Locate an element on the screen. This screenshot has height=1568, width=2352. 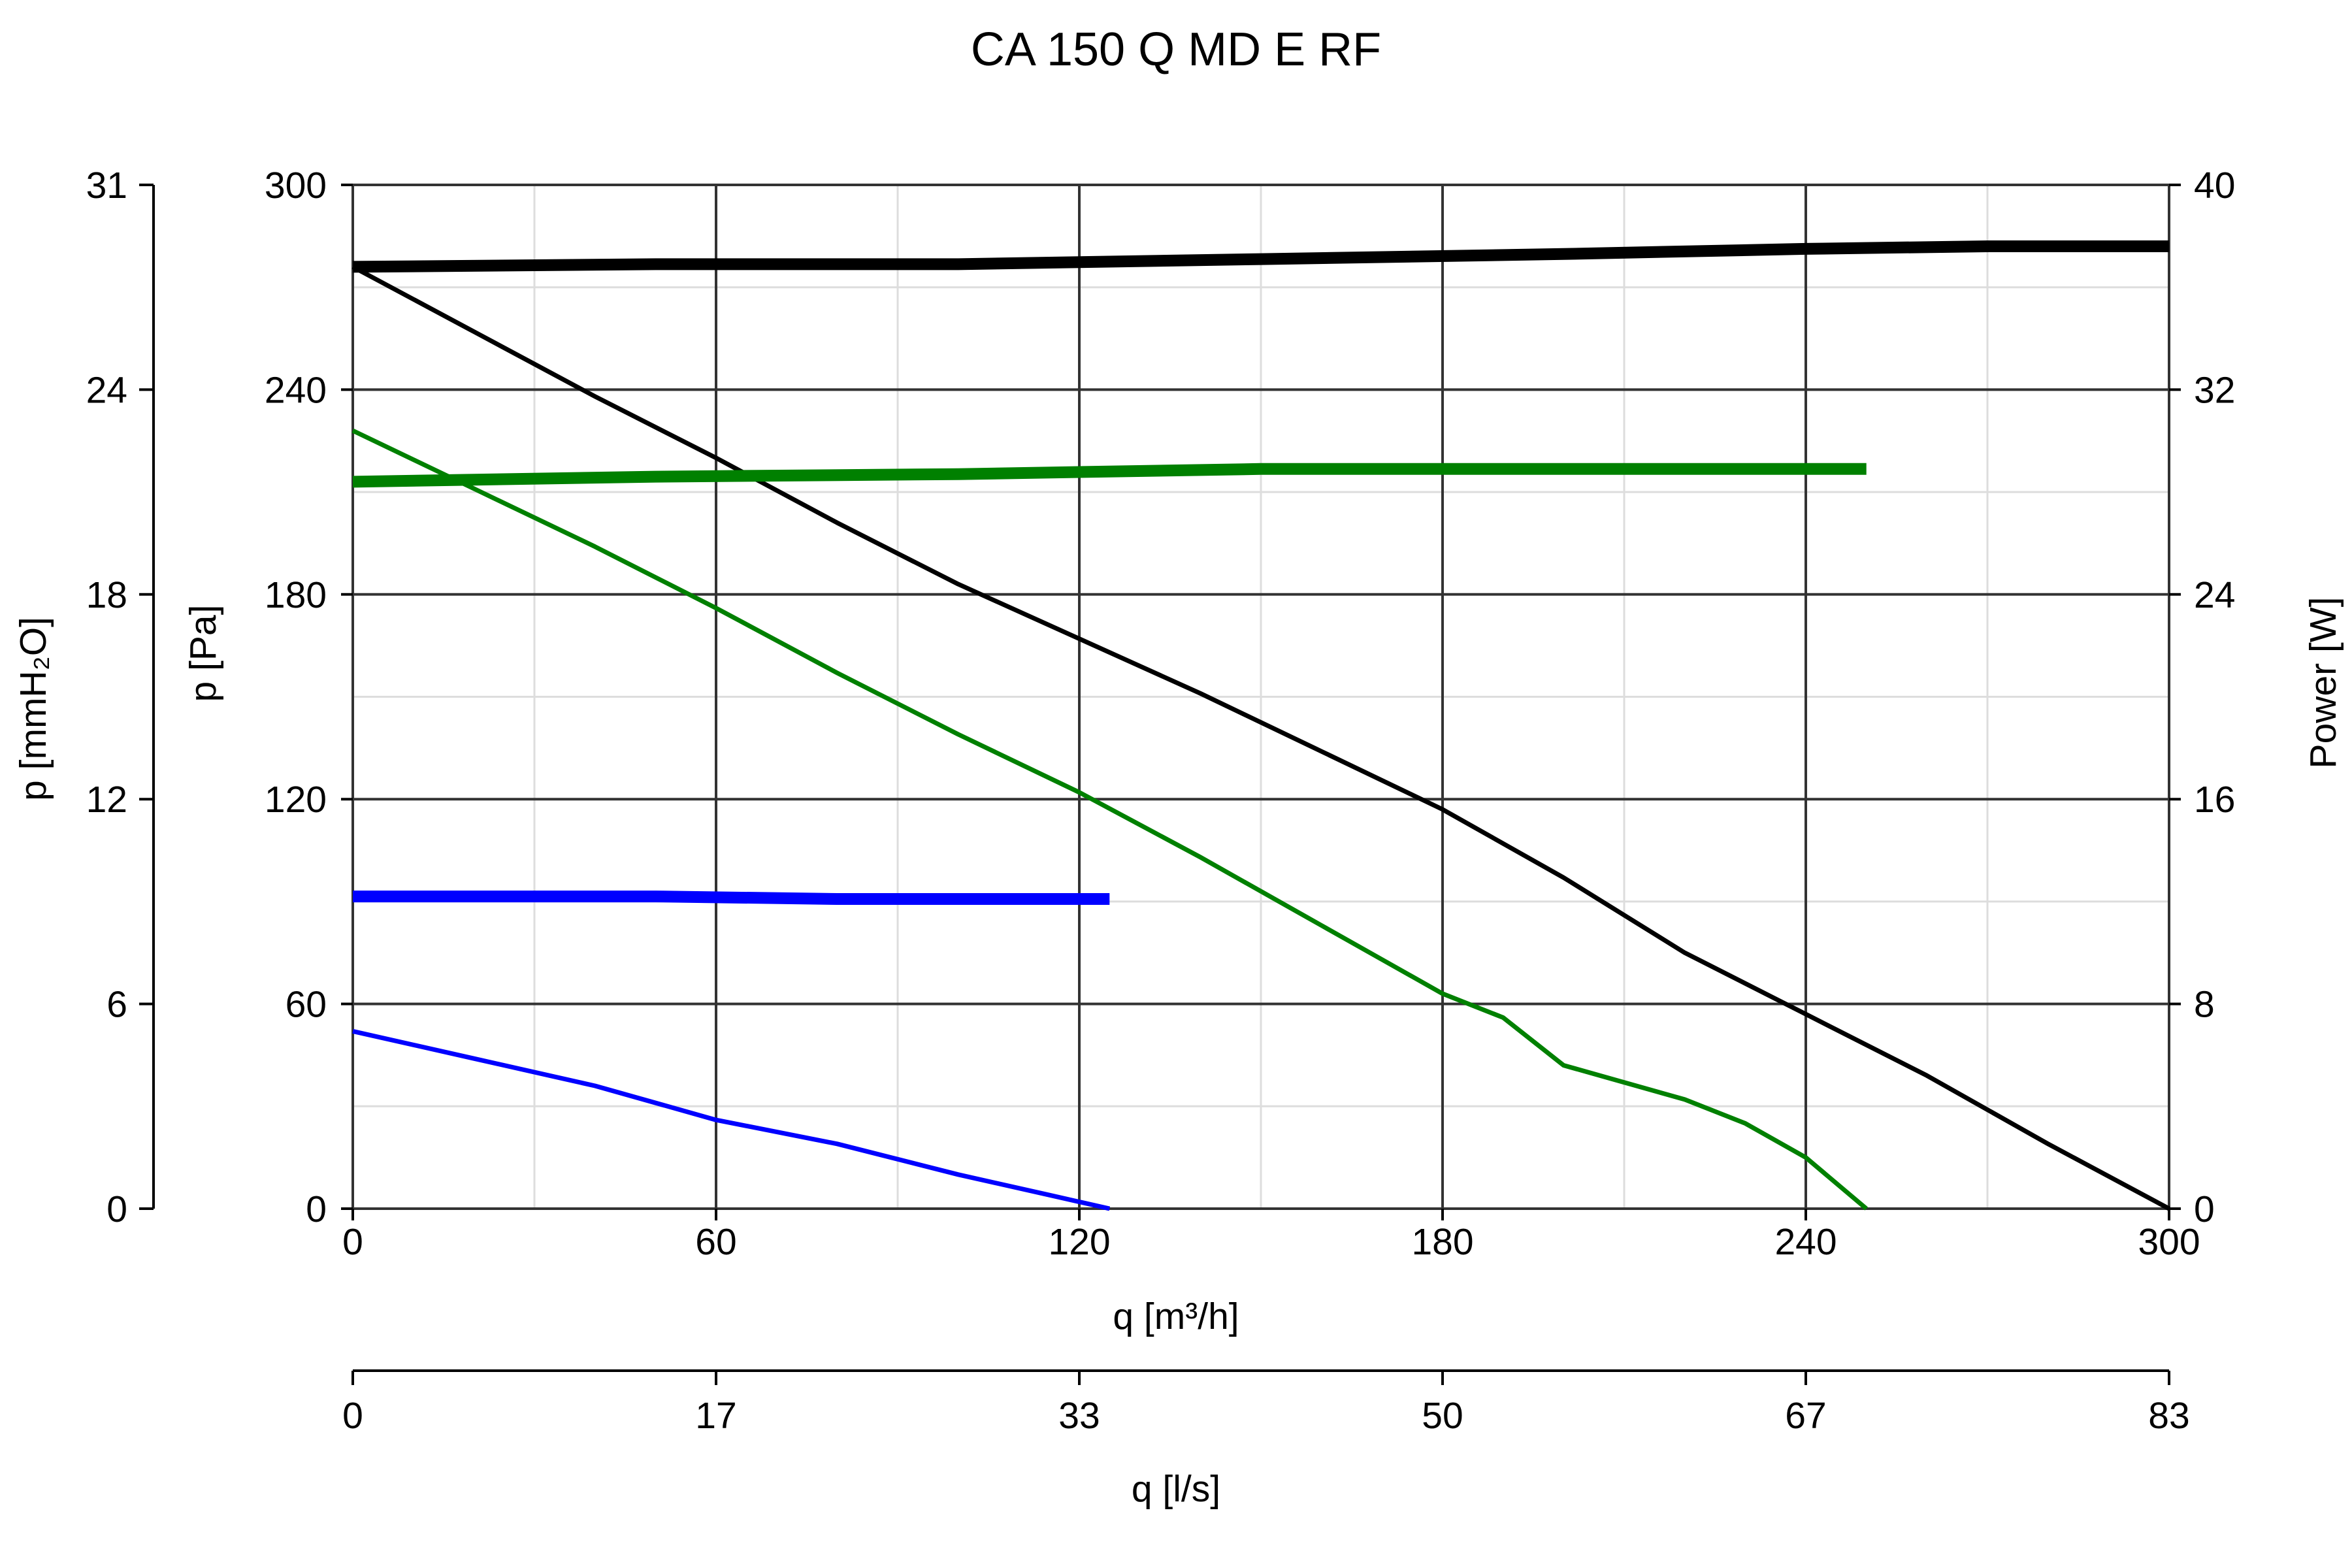
y-mmh2o-tick-label: 18 is located at coordinates (106, 595).